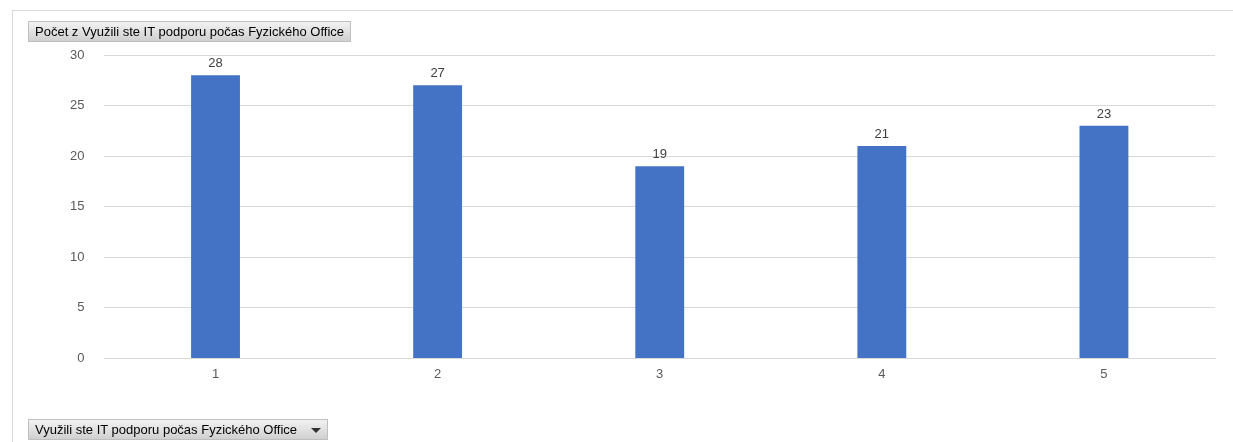 The image size is (1233, 442). Describe the element at coordinates (659, 154) in the screenshot. I see `data-label: 19` at that location.